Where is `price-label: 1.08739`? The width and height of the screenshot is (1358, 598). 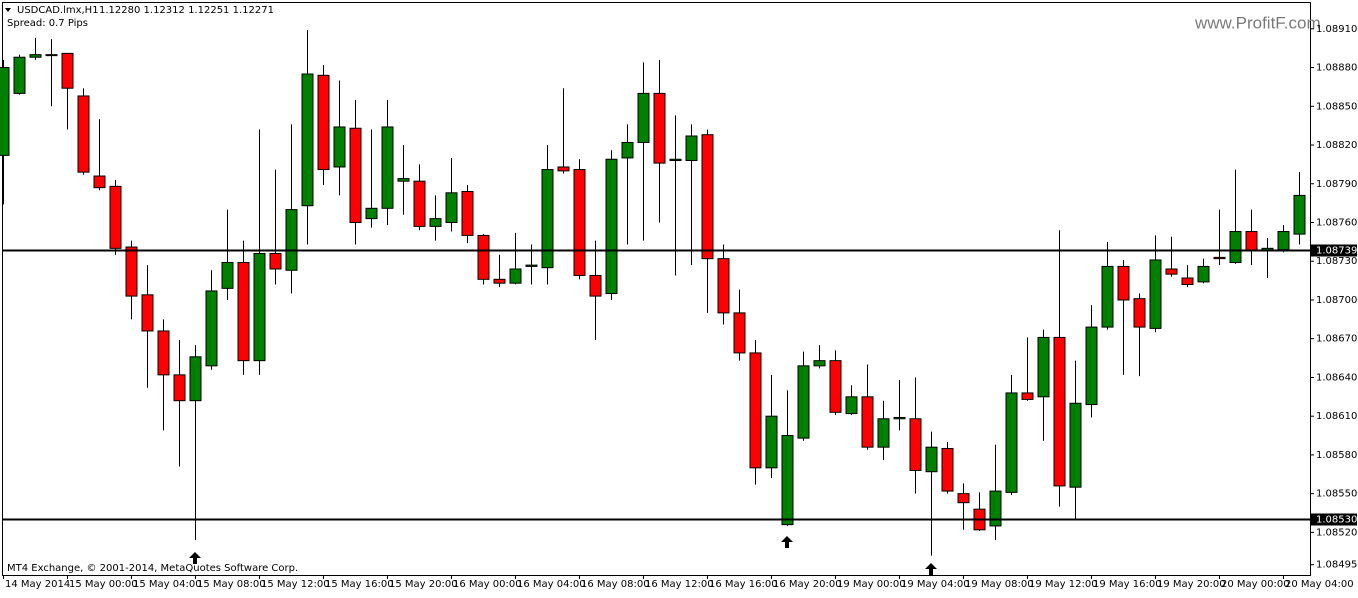 price-label: 1.08739 is located at coordinates (1336, 251).